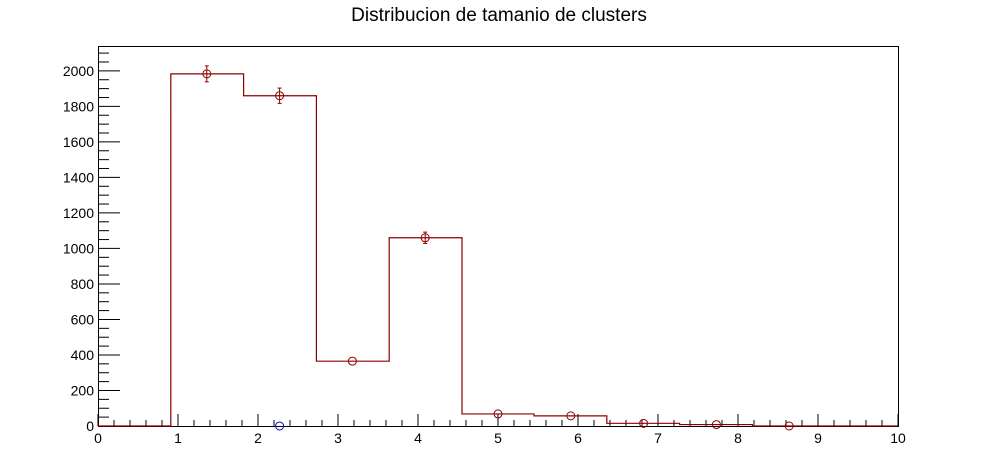 This screenshot has width=998, height=475. What do you see at coordinates (78, 213) in the screenshot?
I see `y-tick-label: 1200` at bounding box center [78, 213].